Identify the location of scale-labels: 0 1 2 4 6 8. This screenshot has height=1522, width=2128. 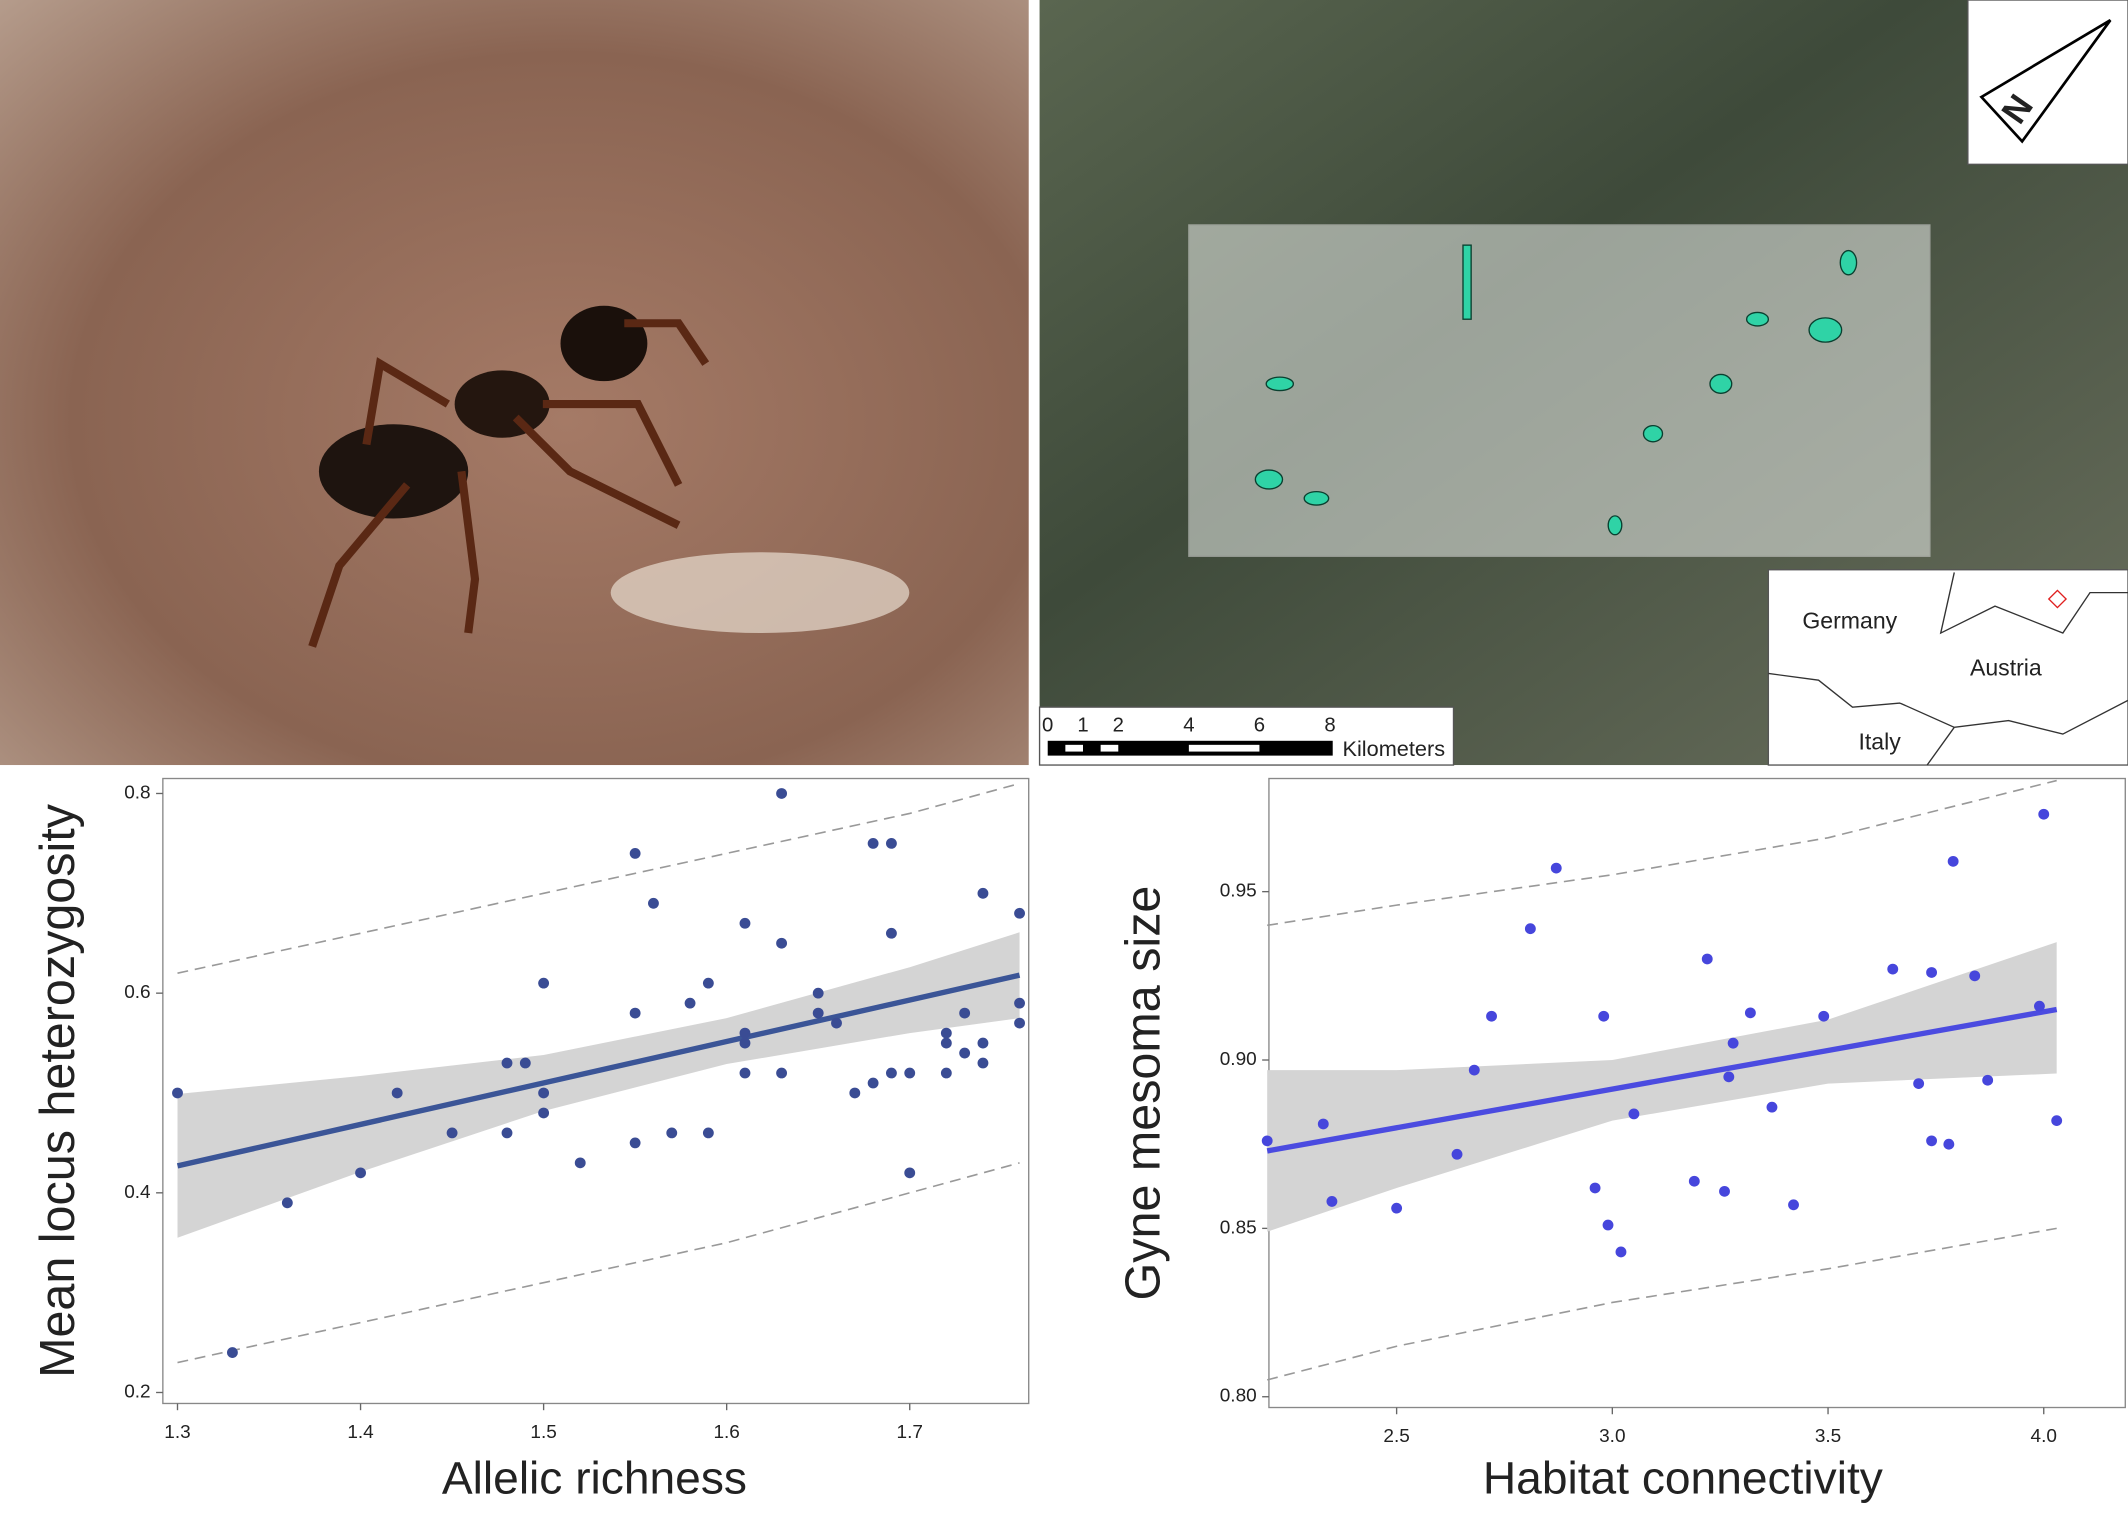
(1189, 725).